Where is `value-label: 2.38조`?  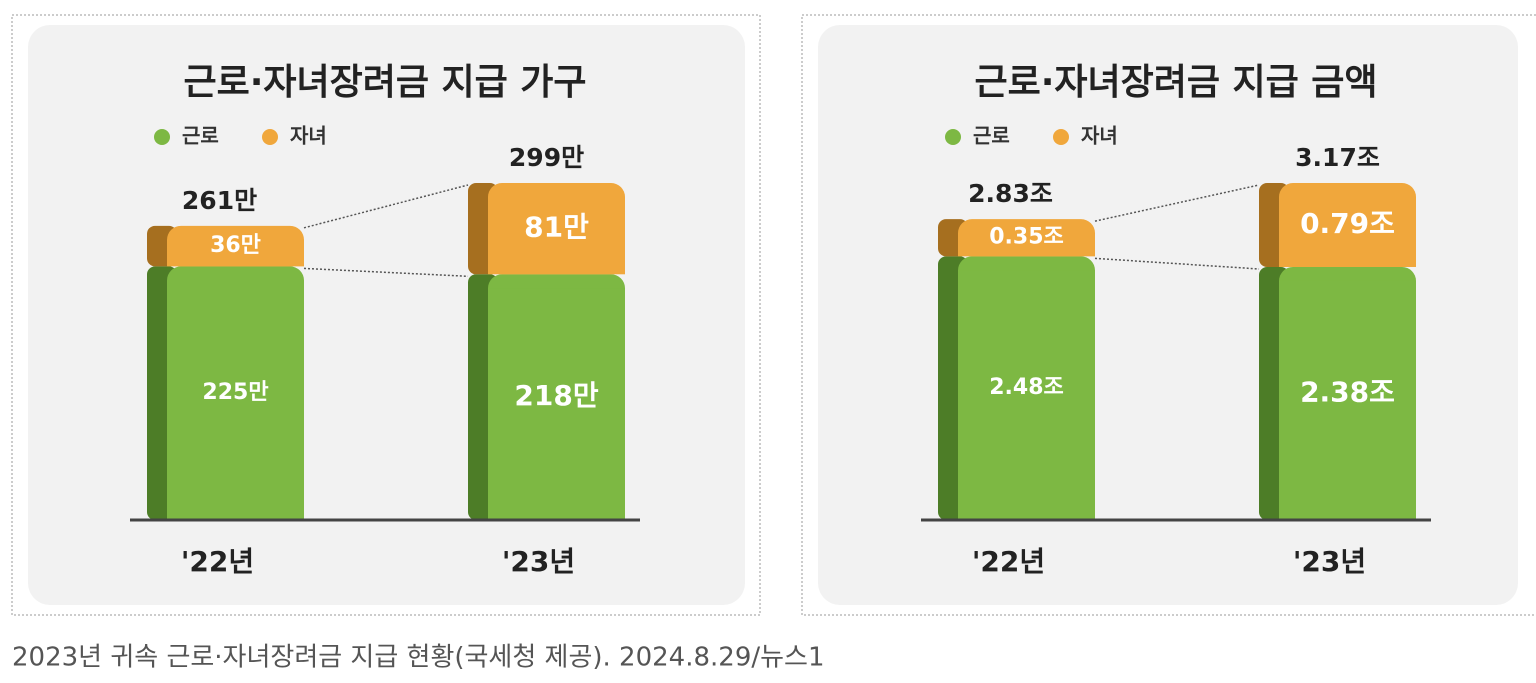
value-label: 2.38조 is located at coordinates (1347, 391).